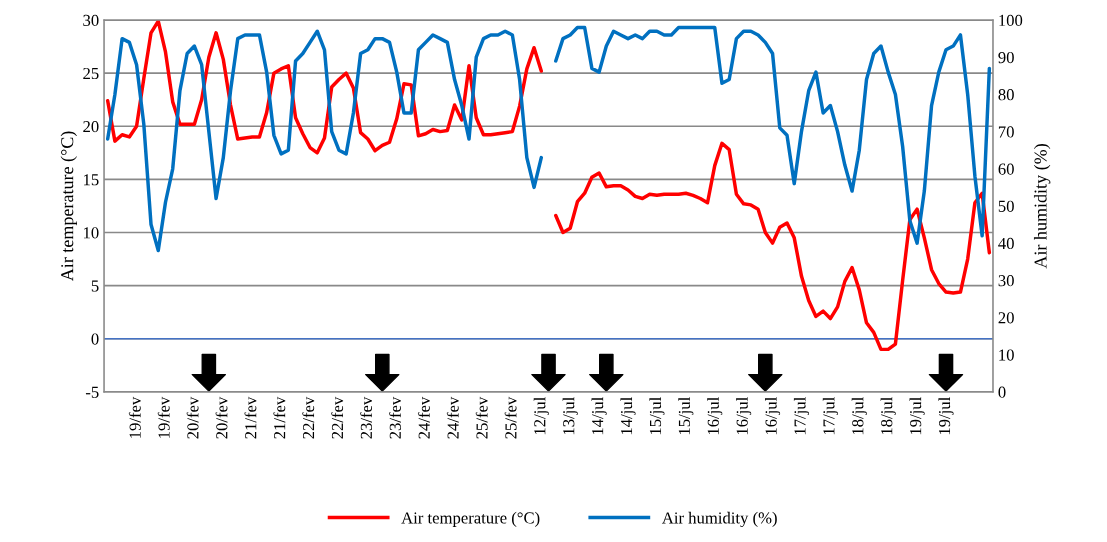 The width and height of the screenshot is (1107, 542). What do you see at coordinates (91, 233) in the screenshot?
I see `y-tick-label: 10` at bounding box center [91, 233].